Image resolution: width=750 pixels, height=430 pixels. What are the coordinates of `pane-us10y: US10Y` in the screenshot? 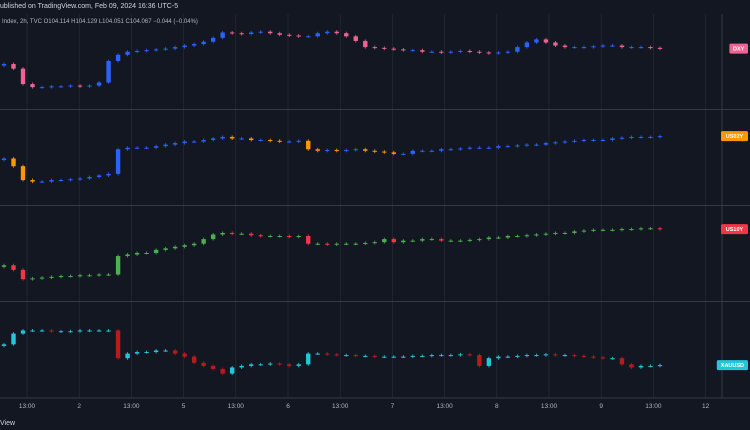 It's located at (374, 252).